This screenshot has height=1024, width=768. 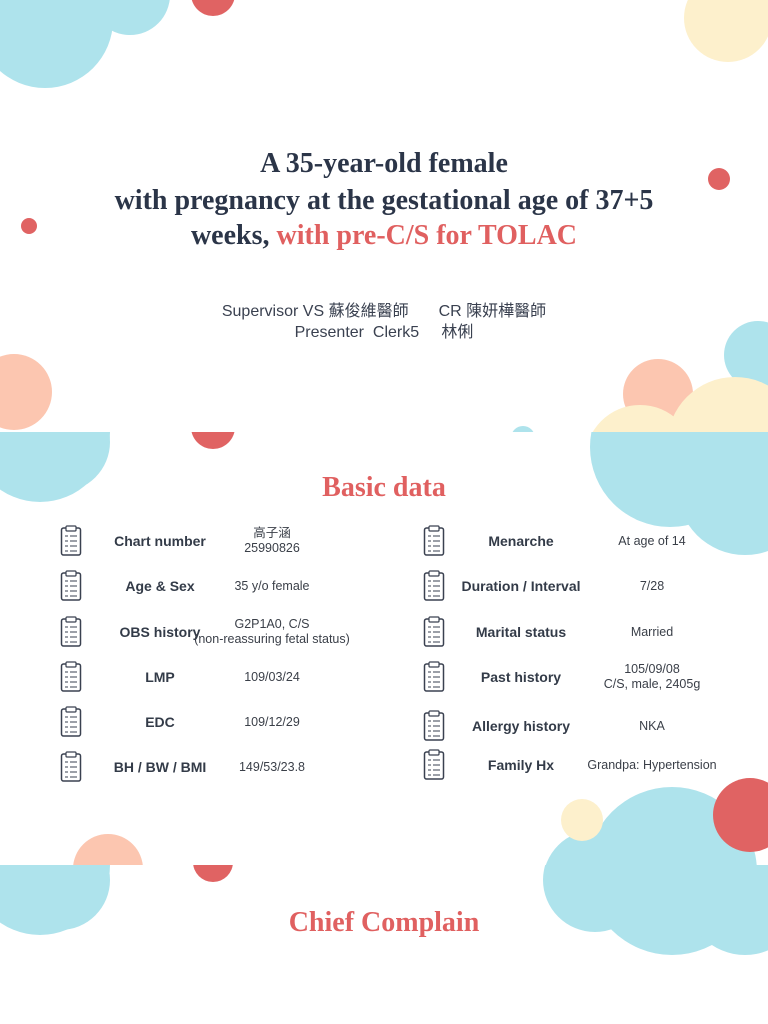 I want to click on value-line: (non-reassuring fetal status), so click(x=272, y=639).